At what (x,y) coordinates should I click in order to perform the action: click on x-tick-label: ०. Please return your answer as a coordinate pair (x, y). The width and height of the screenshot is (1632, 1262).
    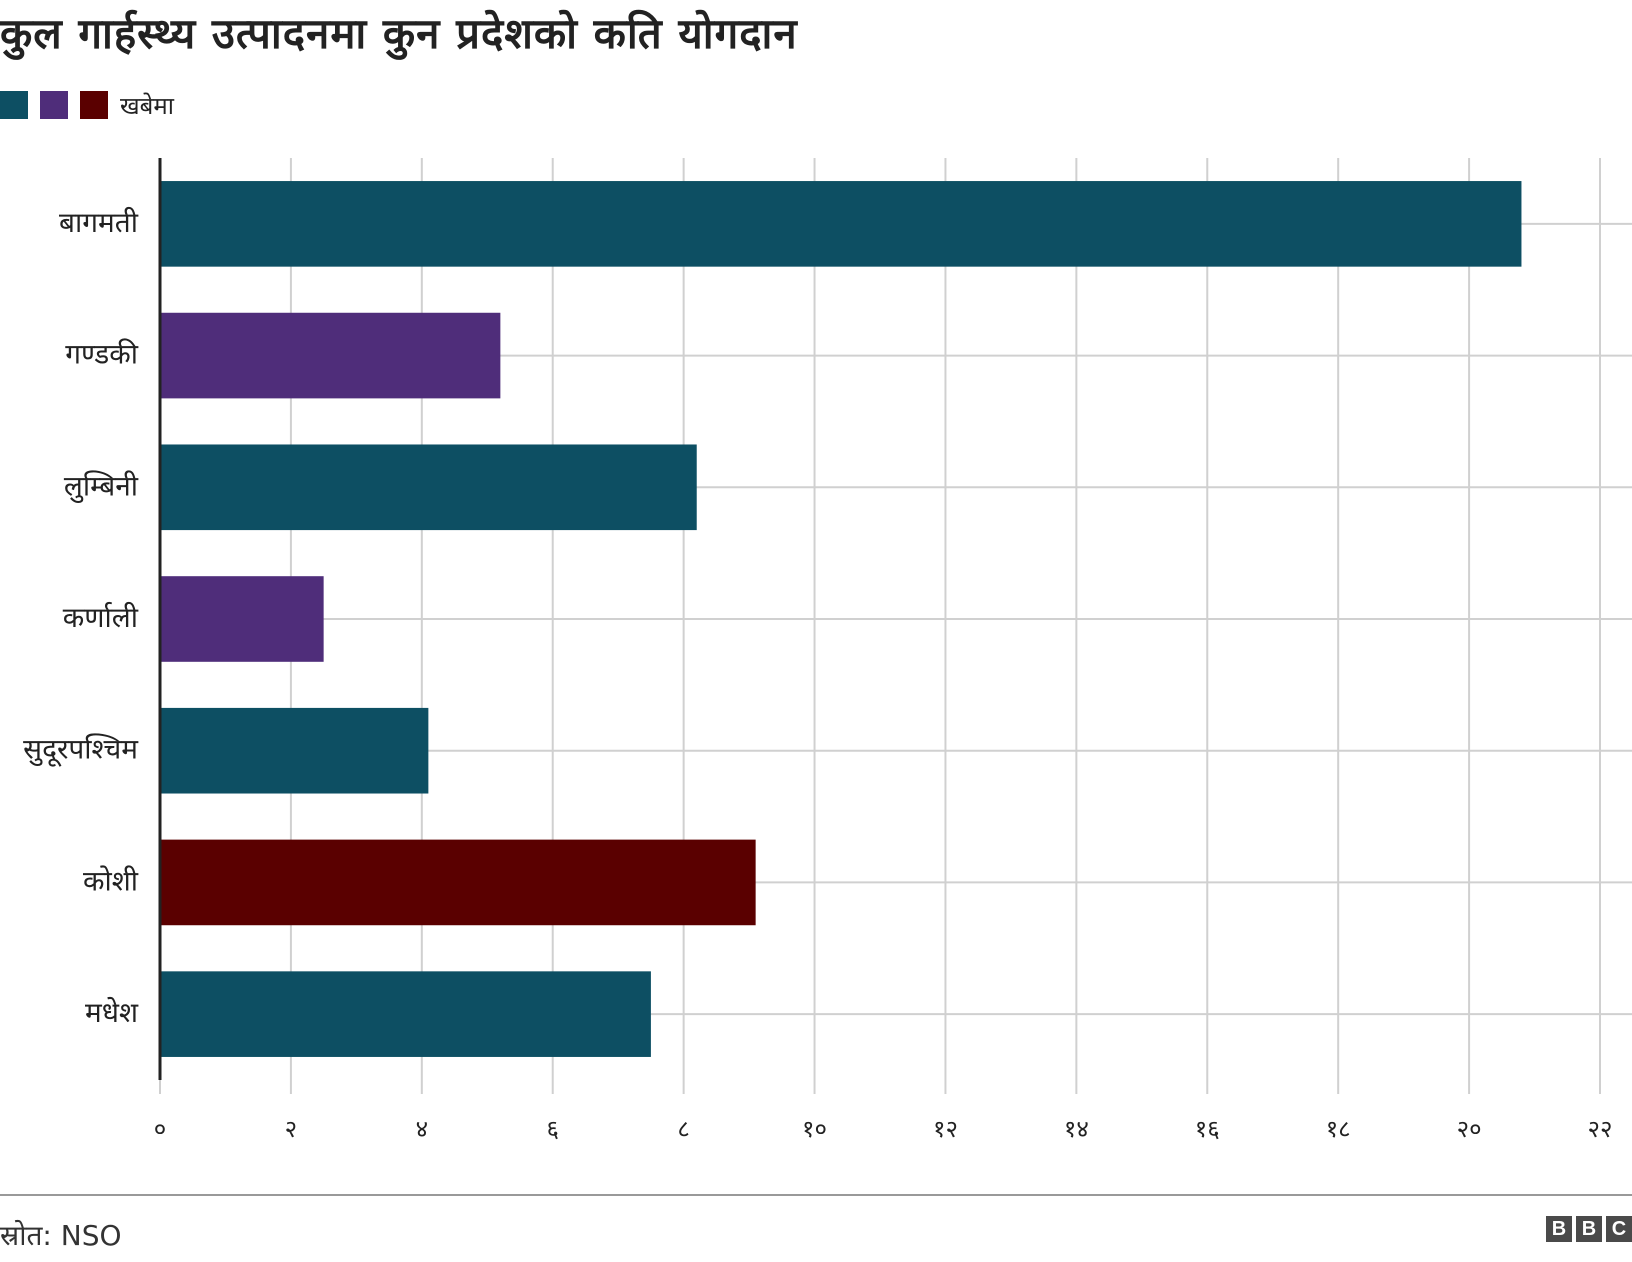
    Looking at the image, I should click on (160, 1129).